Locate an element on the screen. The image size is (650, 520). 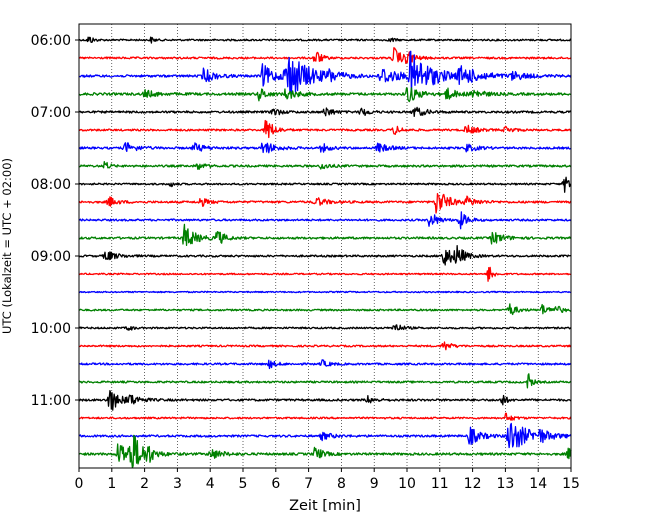
x-tick-label: 11 is located at coordinates (440, 484).